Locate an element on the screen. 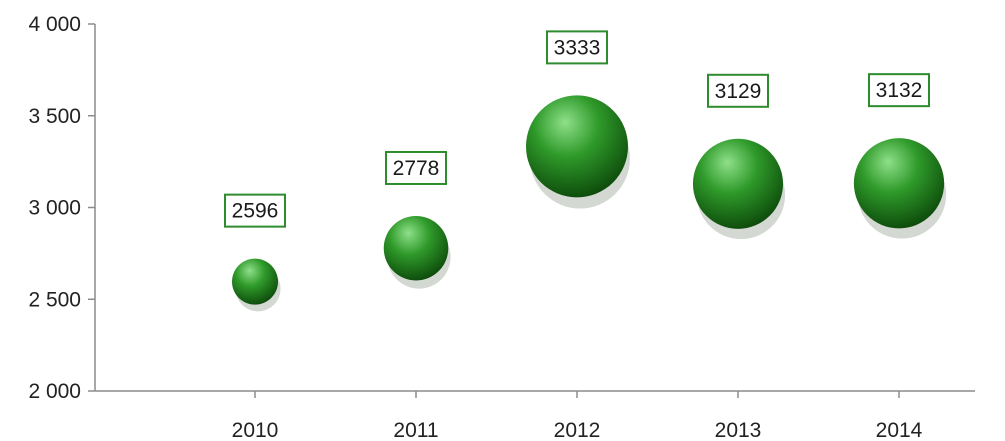  data-label: 3132 is located at coordinates (899, 90).